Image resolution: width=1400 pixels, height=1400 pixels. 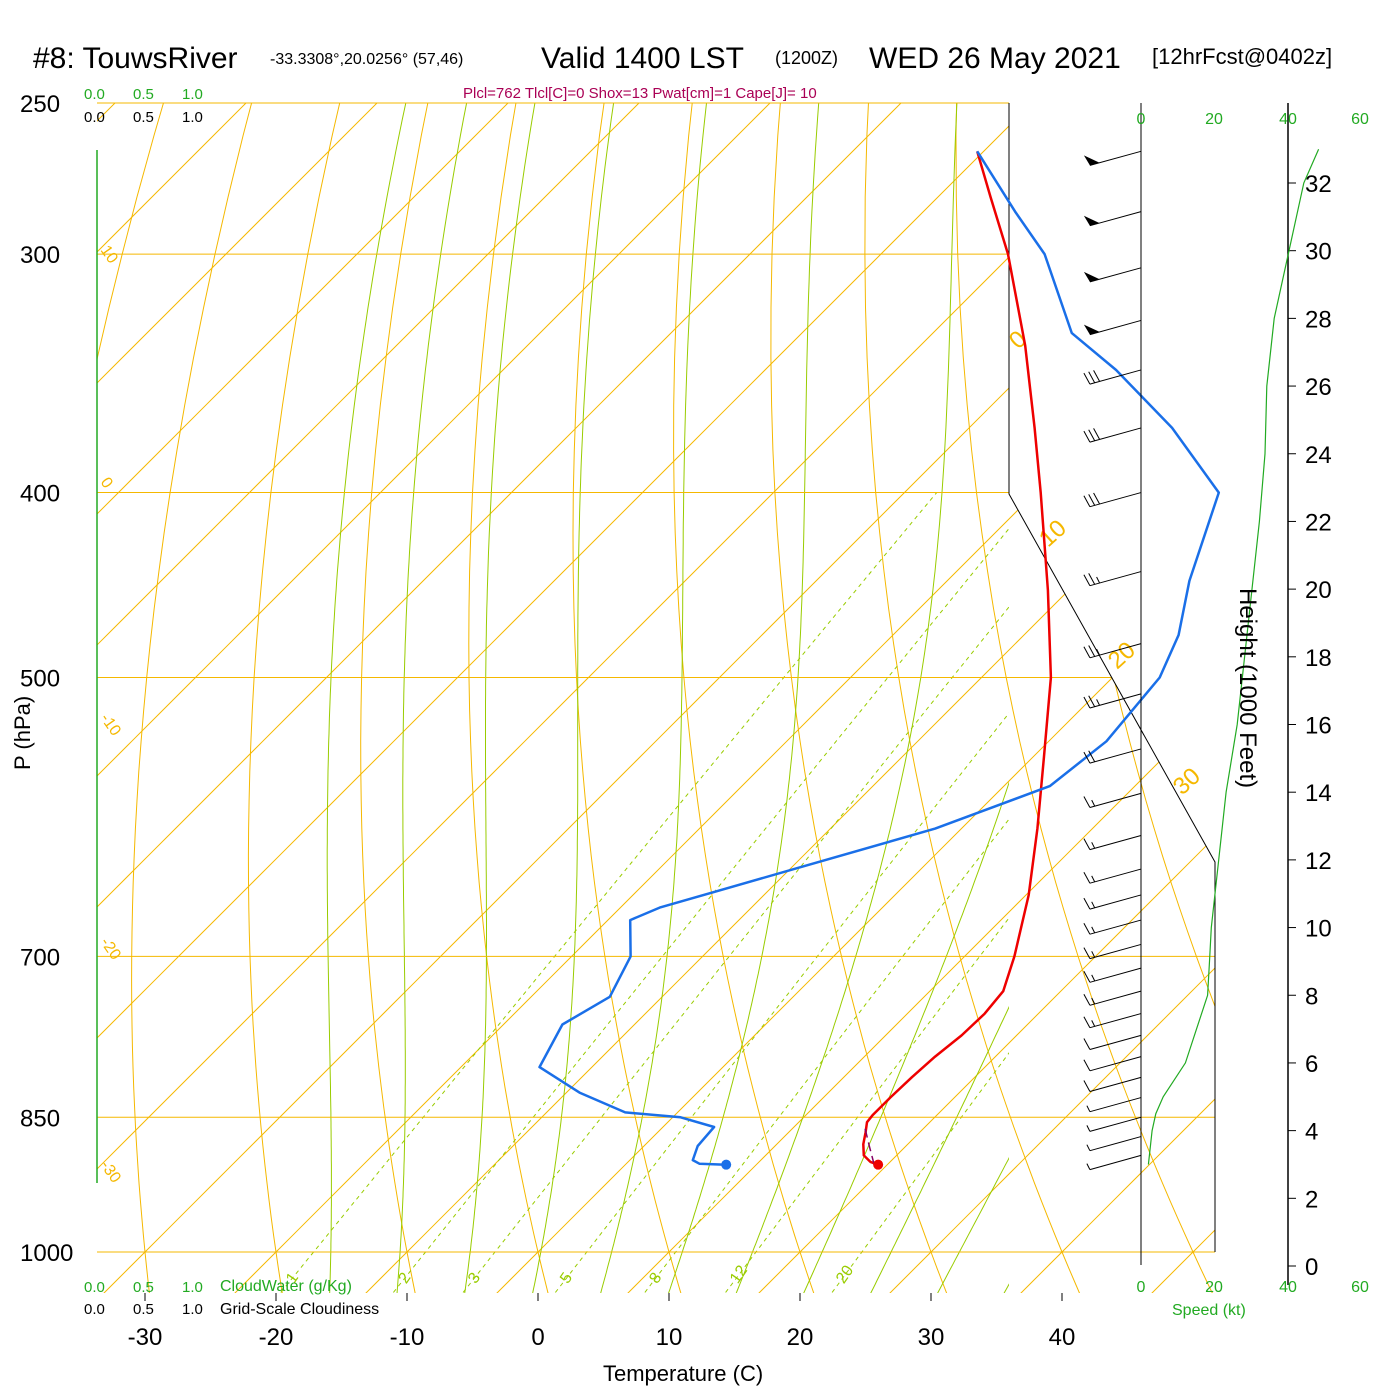 I want to click on isotherm-label-left: 0, so click(x=106, y=483).